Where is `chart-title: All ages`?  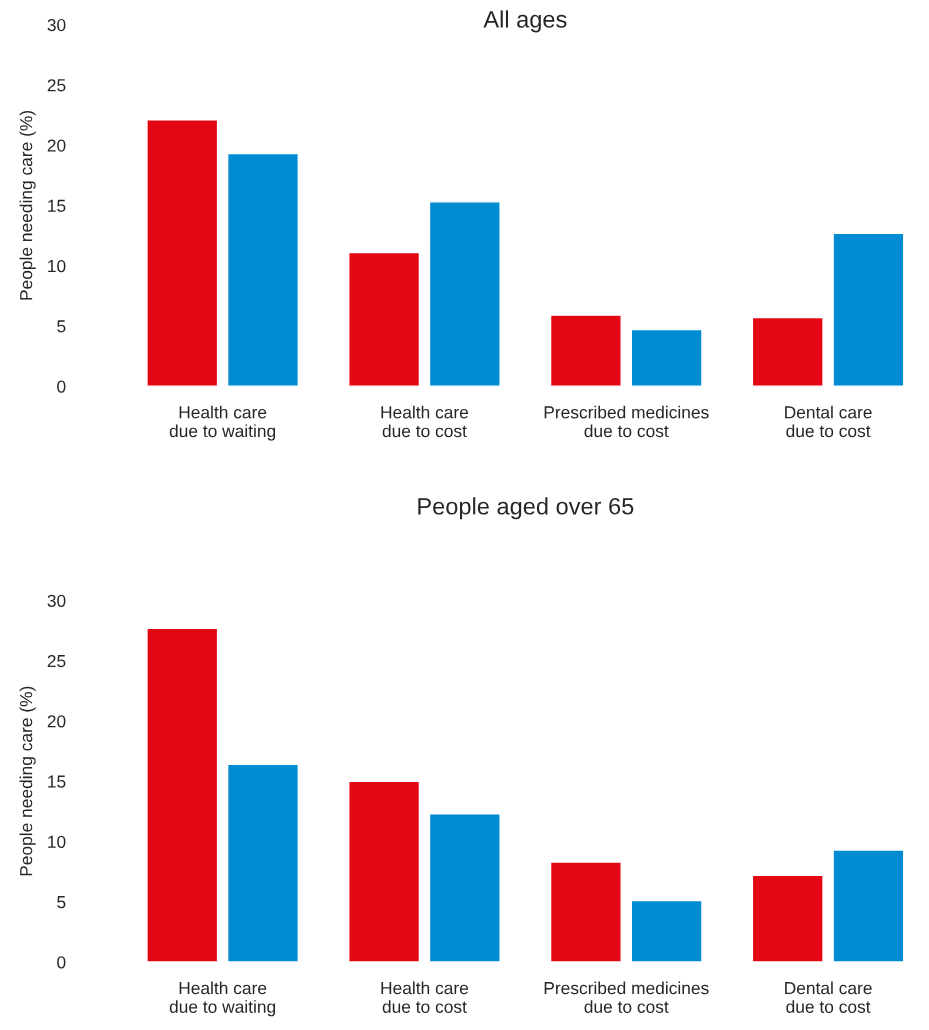 chart-title: All ages is located at coordinates (525, 21).